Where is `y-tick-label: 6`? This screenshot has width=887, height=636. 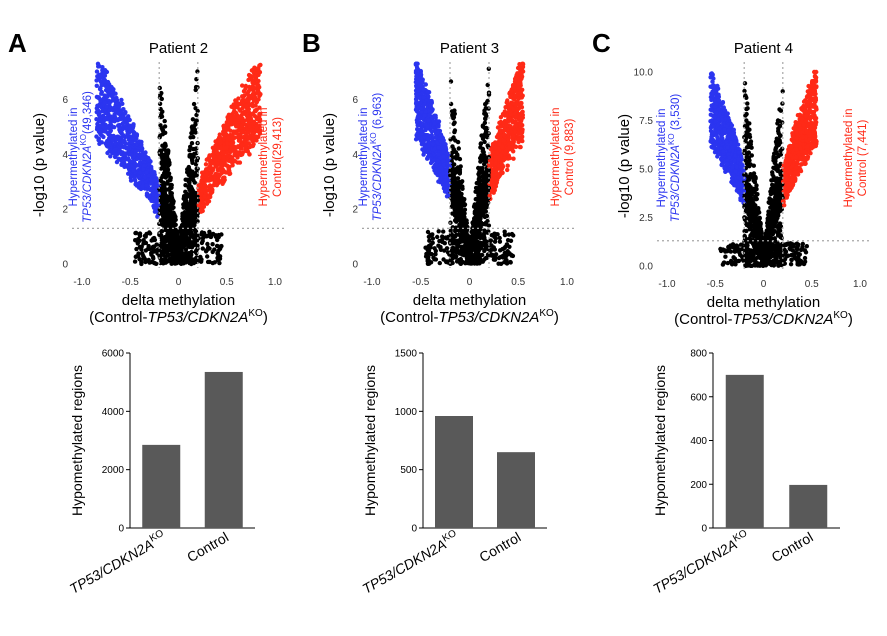 y-tick-label: 6 is located at coordinates (65, 100).